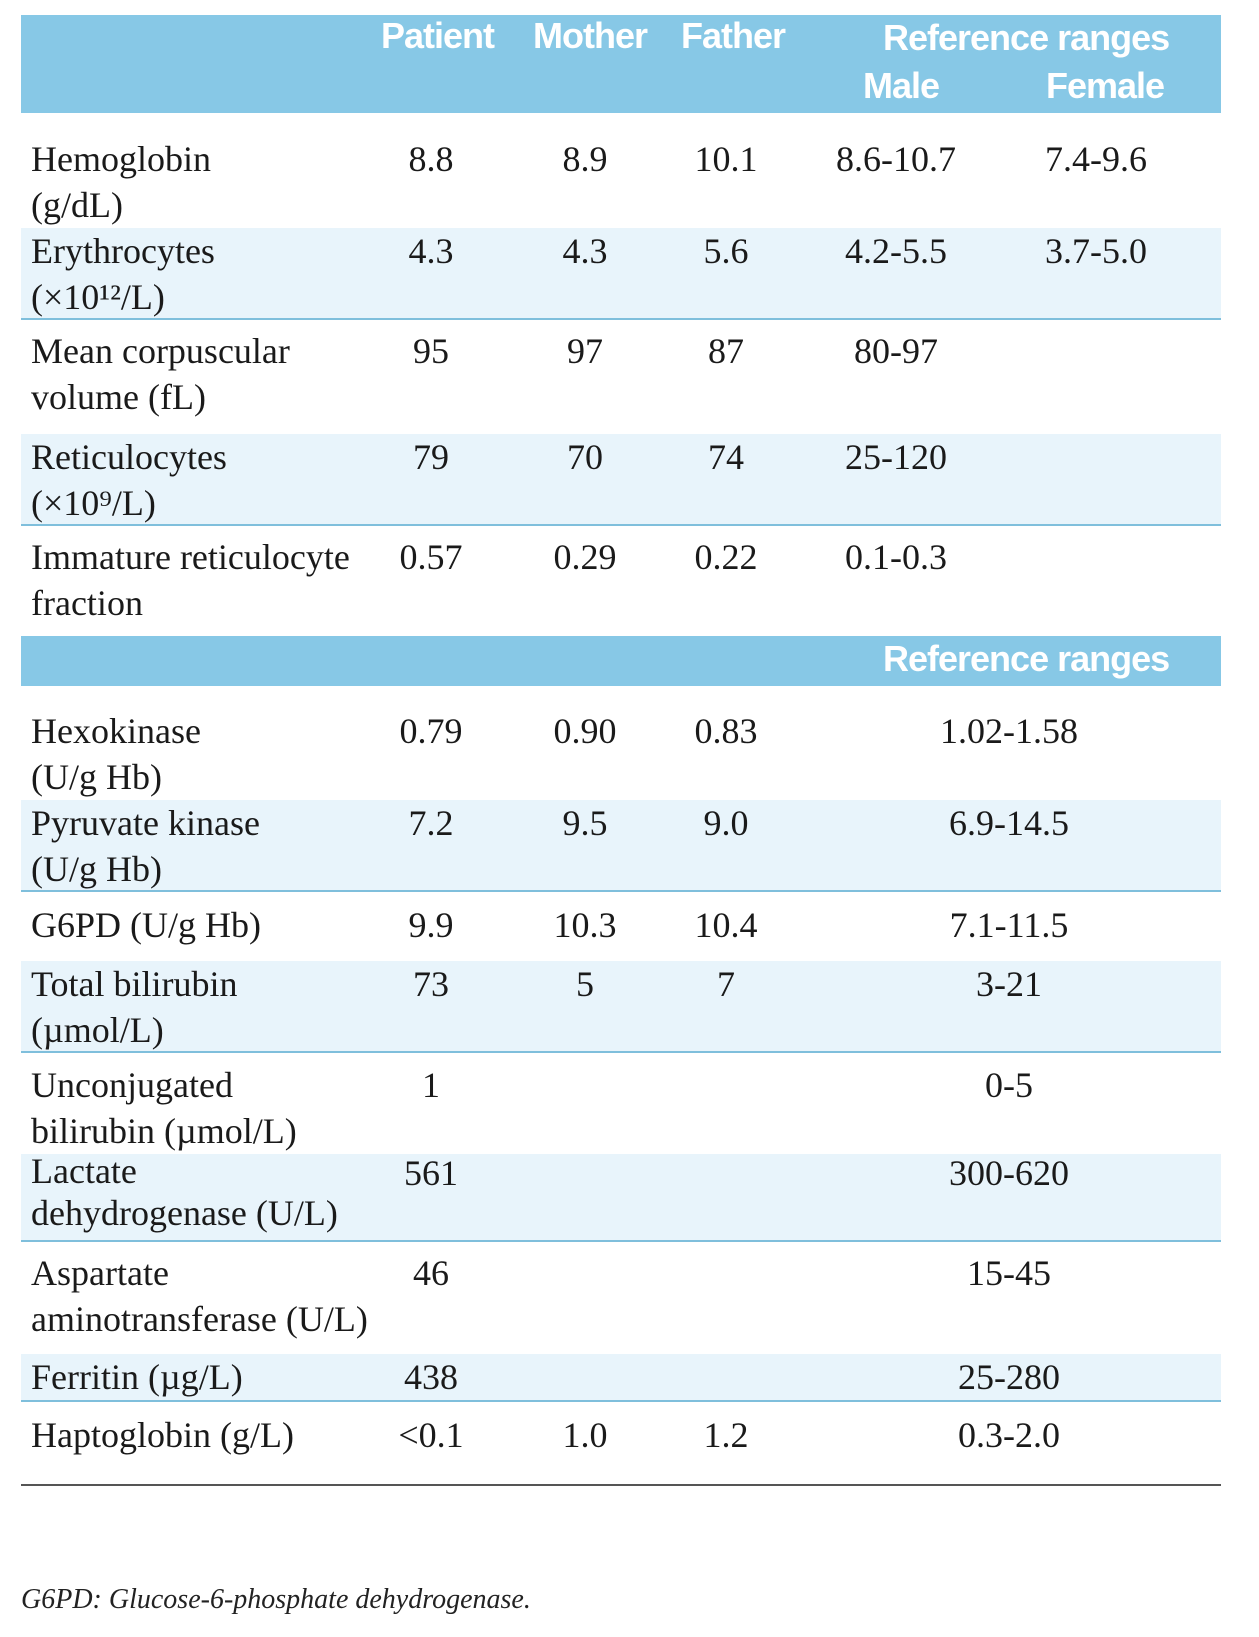 Image resolution: width=1259 pixels, height=1637 pixels. I want to click on table-row: G6PD (U/g Hb) 9.9 10.3 10.4 7.1-11.5, so click(621, 931).